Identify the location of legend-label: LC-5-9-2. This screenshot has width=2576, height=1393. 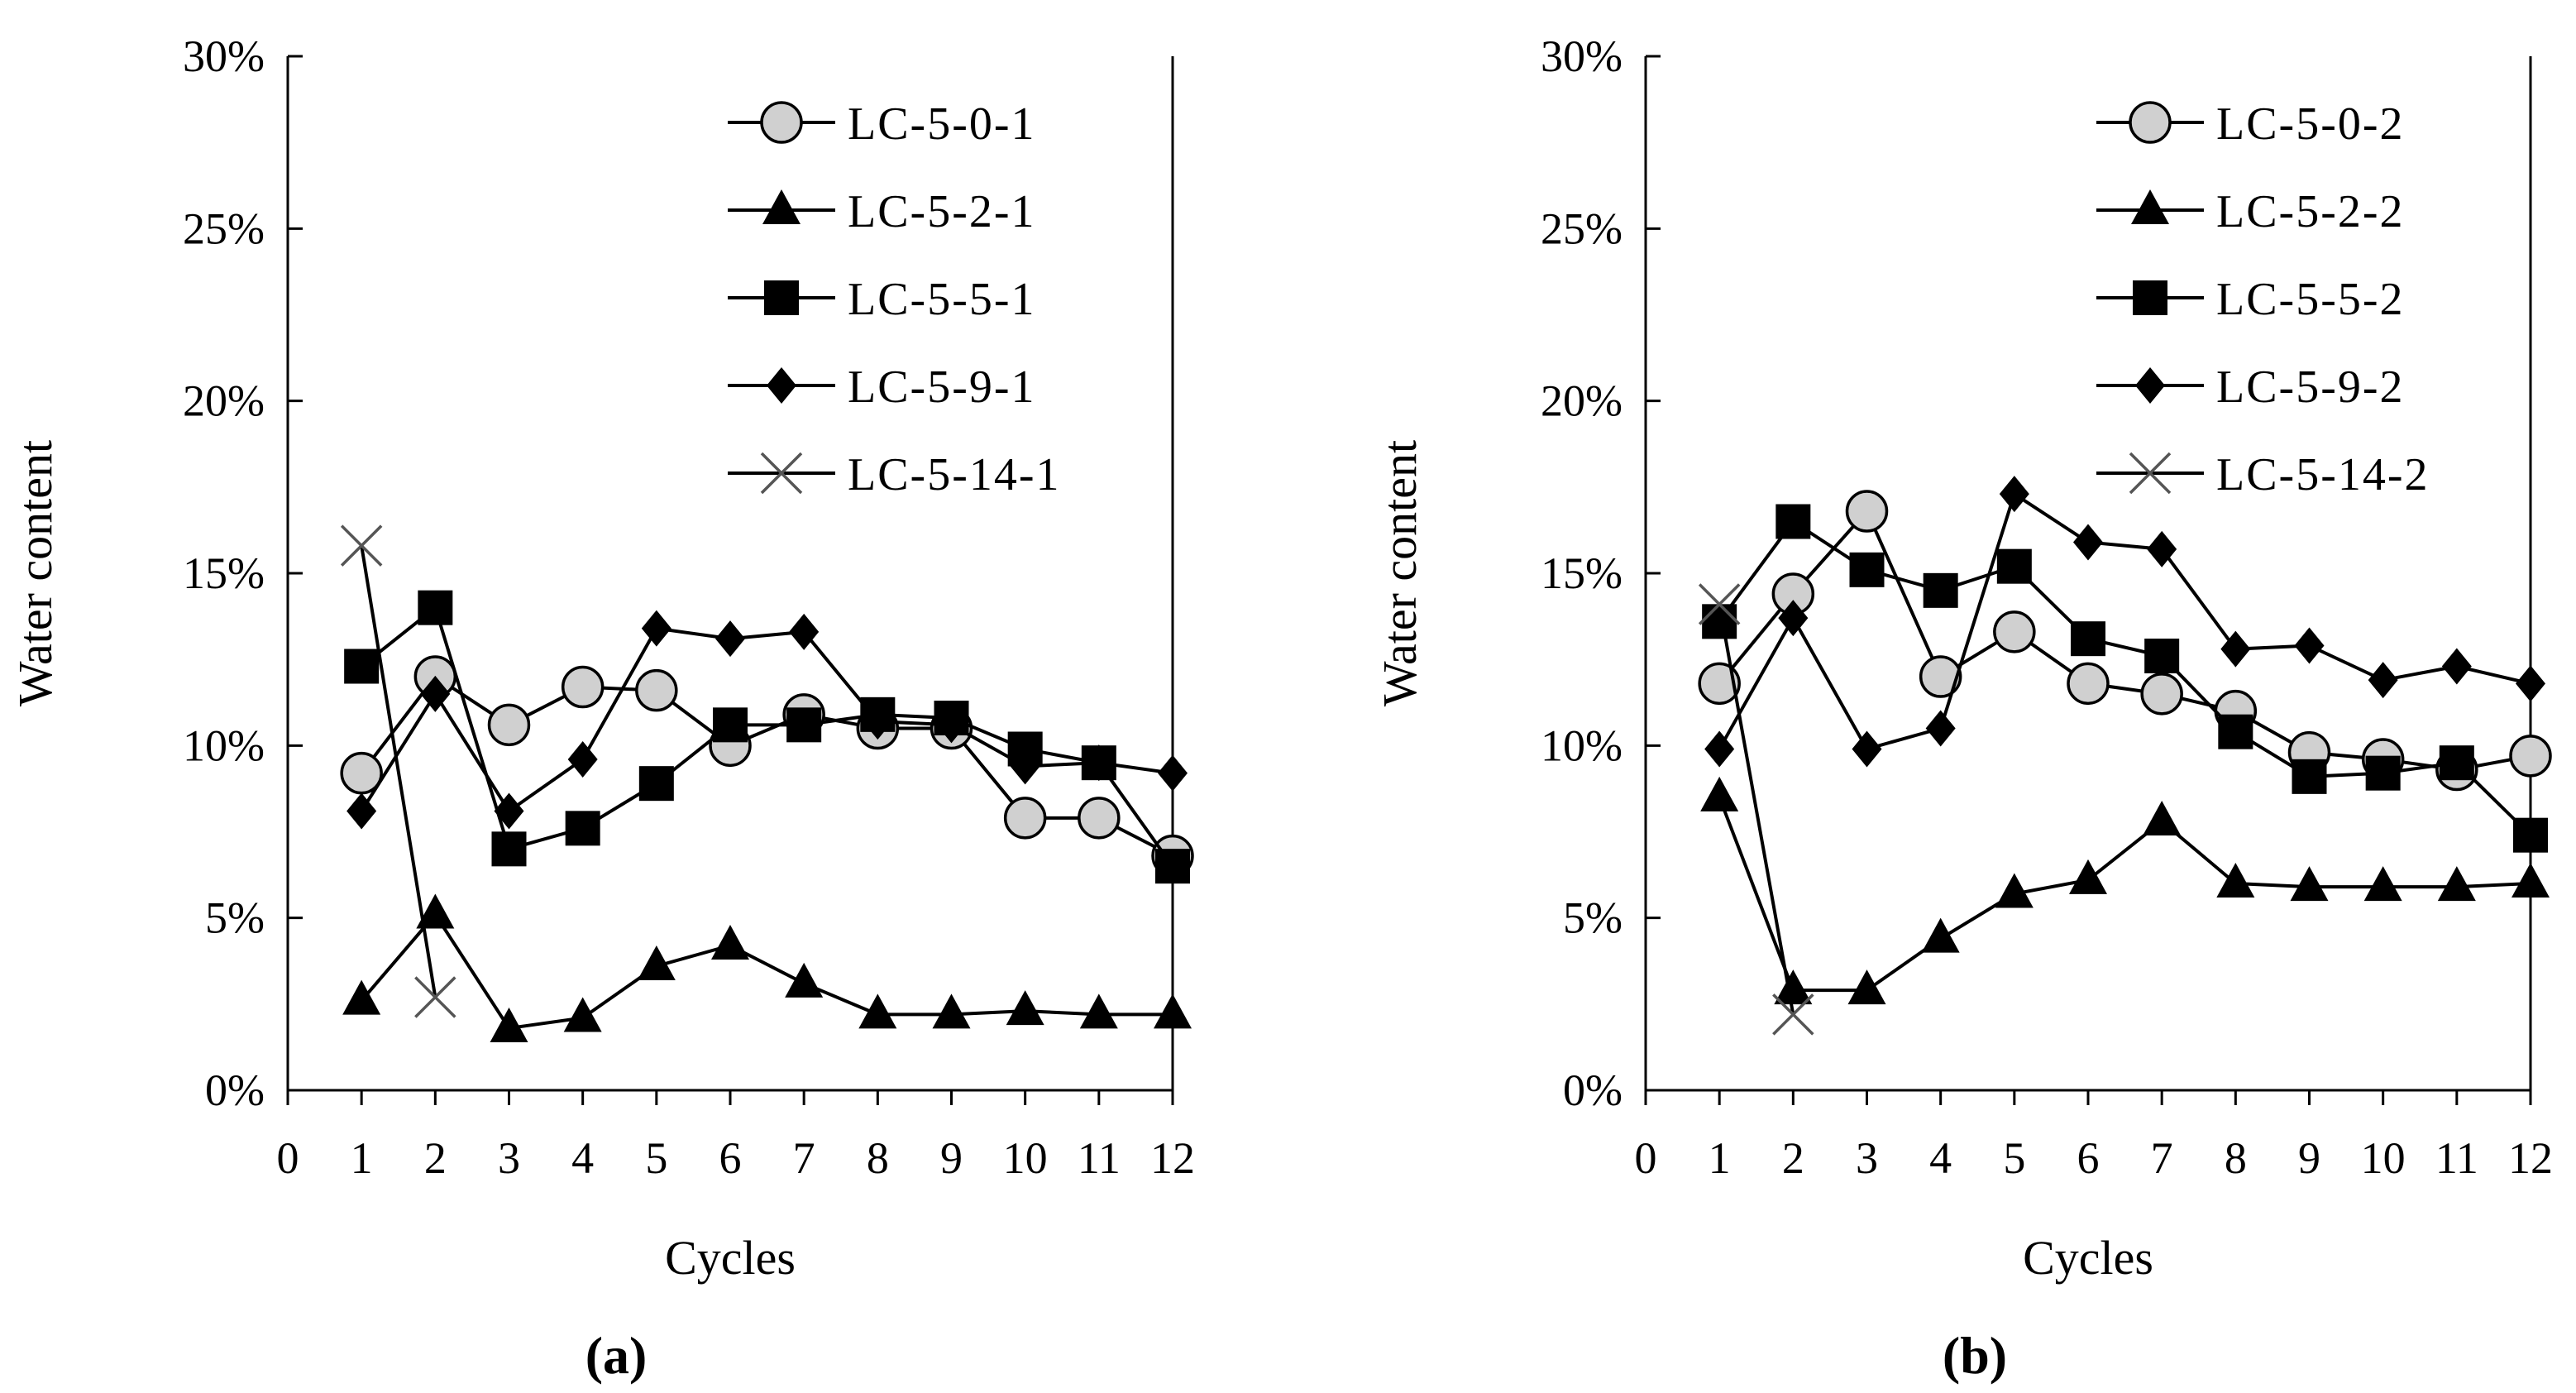
(2310, 387).